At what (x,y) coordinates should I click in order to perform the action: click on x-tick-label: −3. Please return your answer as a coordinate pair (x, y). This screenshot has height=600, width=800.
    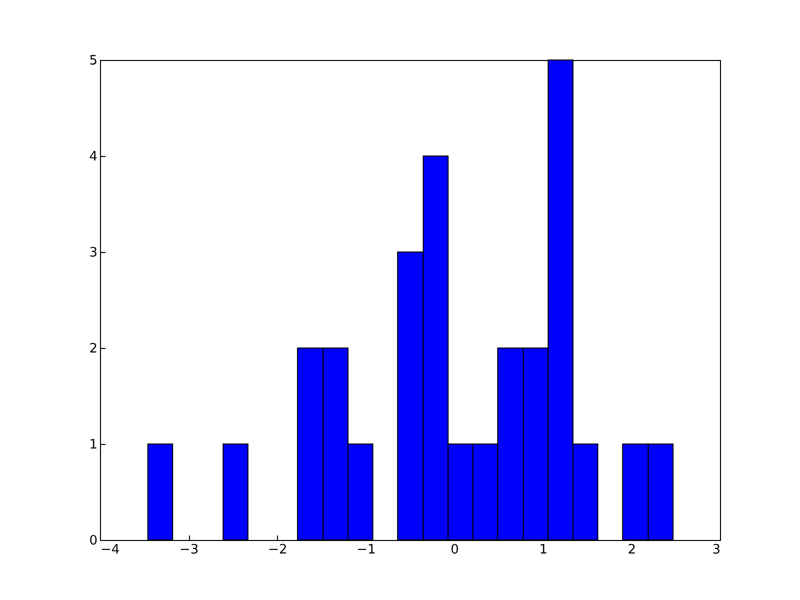
    Looking at the image, I should click on (189, 550).